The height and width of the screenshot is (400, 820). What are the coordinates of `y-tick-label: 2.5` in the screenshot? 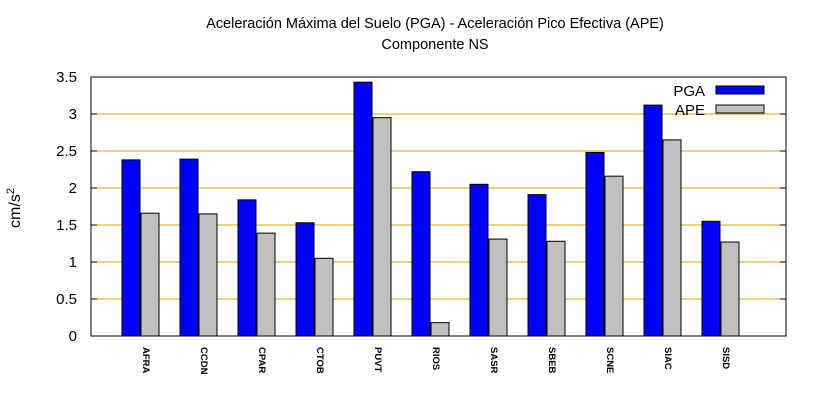 It's located at (66, 151).